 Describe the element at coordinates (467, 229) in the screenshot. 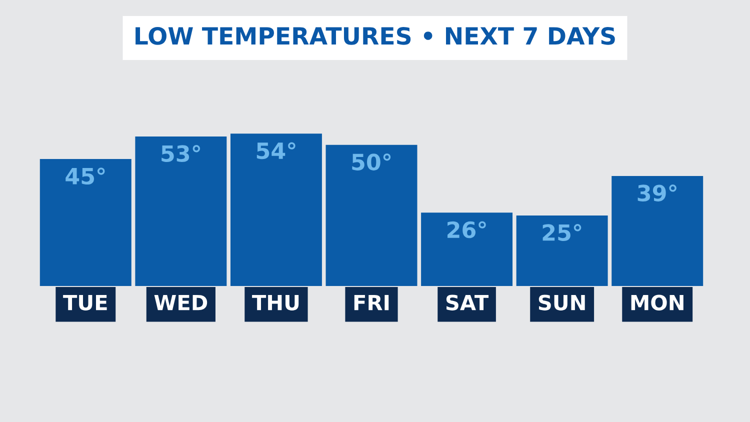

I see `data-label: 26°` at that location.